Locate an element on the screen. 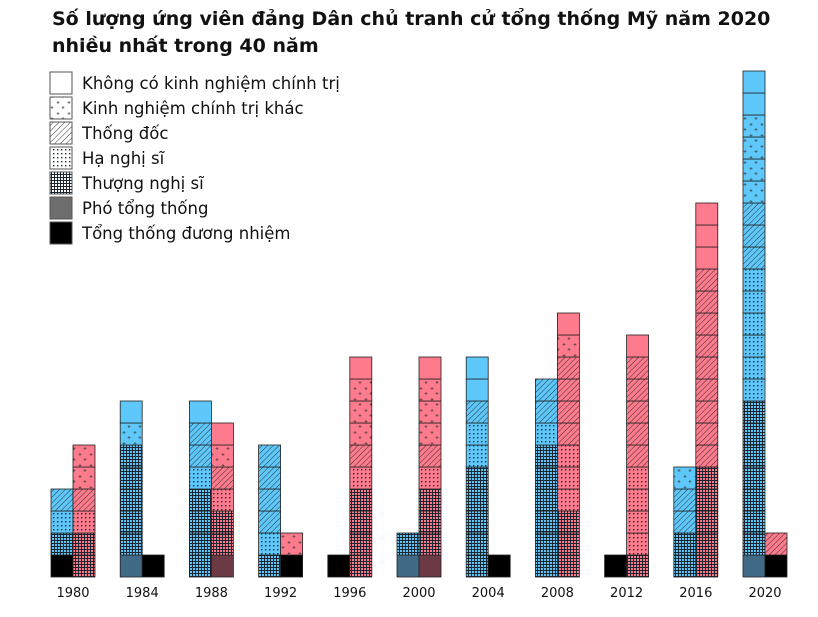 The width and height of the screenshot is (818, 617). x-tick-label: 1980 is located at coordinates (72, 593).